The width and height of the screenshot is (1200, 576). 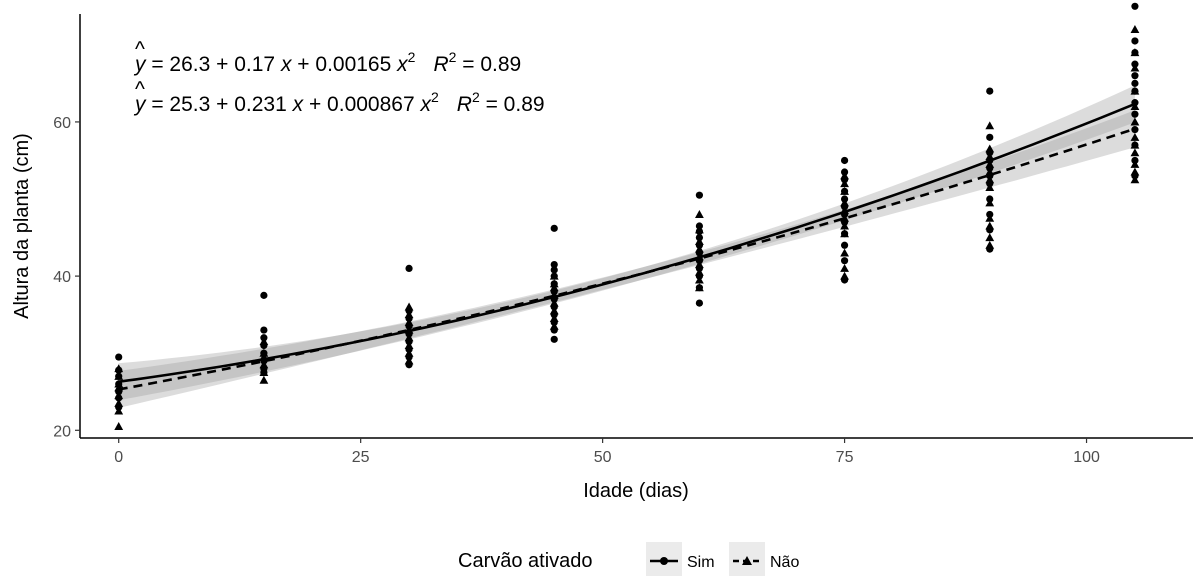 What do you see at coordinates (747, 560) in the screenshot?
I see `legend-key-nao-marker` at bounding box center [747, 560].